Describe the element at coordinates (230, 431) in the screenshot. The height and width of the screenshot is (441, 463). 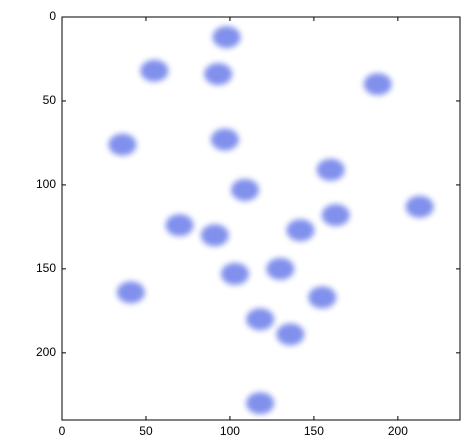
I see `x-tick-label: 100` at that location.